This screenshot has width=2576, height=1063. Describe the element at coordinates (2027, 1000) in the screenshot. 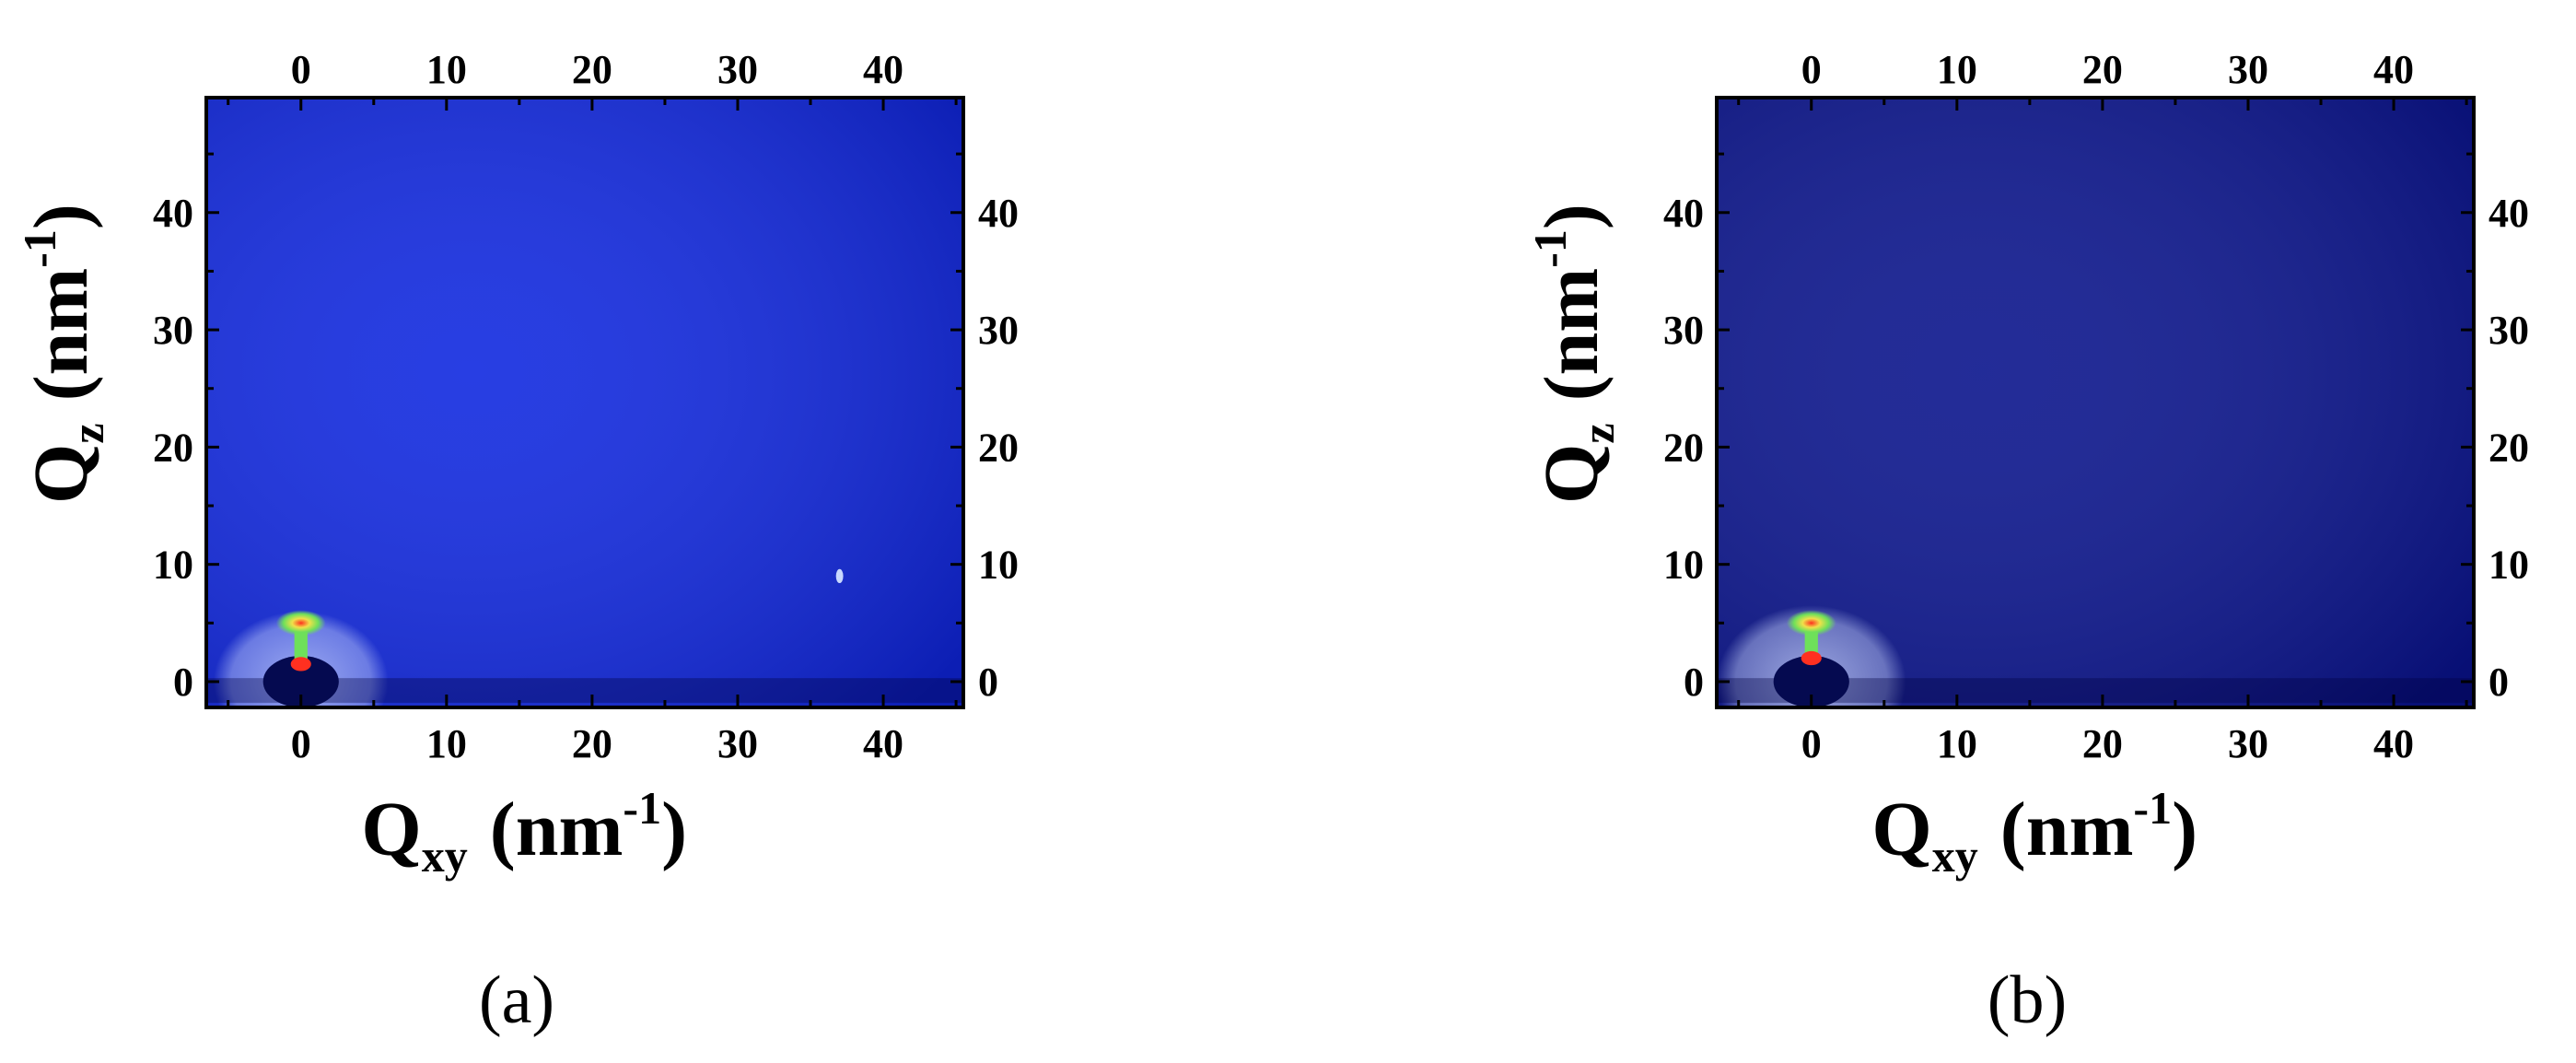

I see `caption-b: (b)` at that location.